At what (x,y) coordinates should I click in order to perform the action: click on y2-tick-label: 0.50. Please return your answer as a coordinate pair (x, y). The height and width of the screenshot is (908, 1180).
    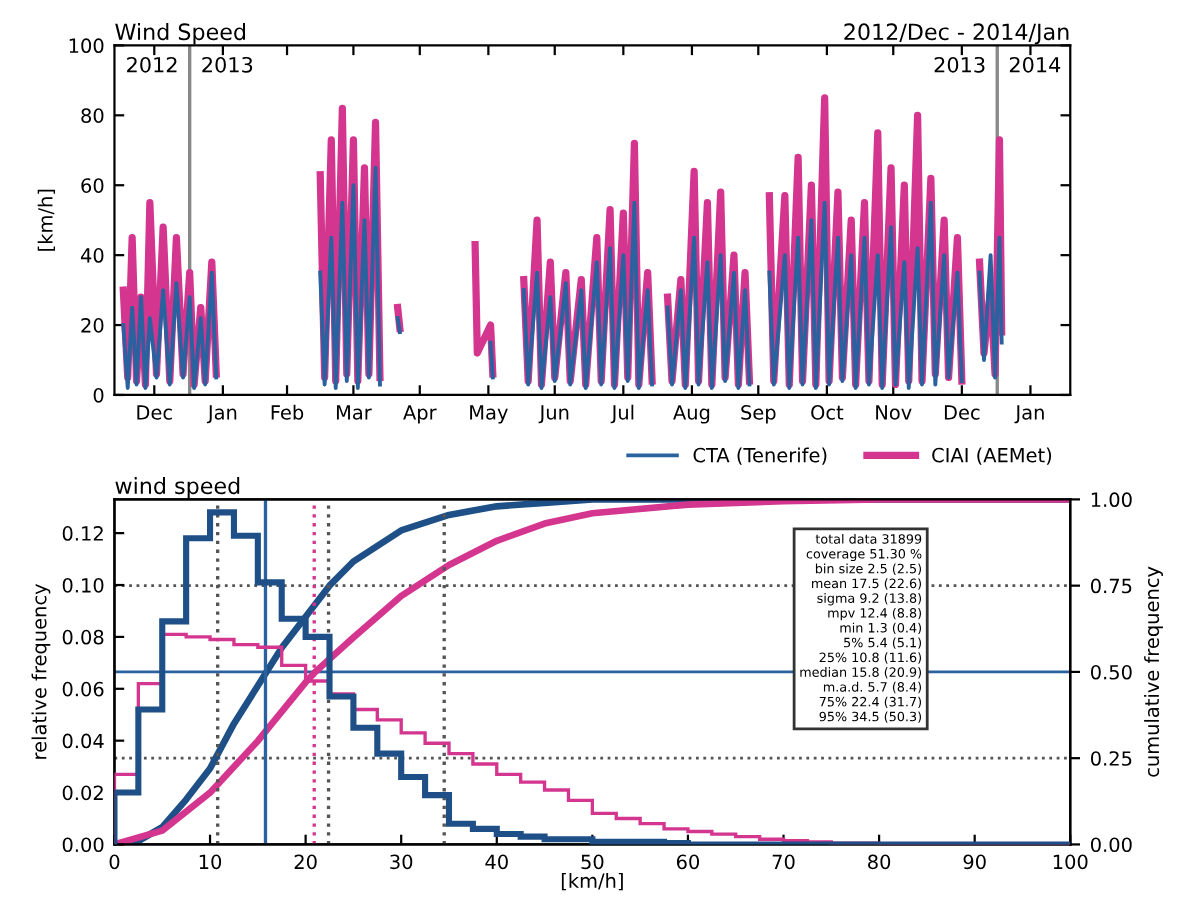
    Looking at the image, I should click on (1111, 672).